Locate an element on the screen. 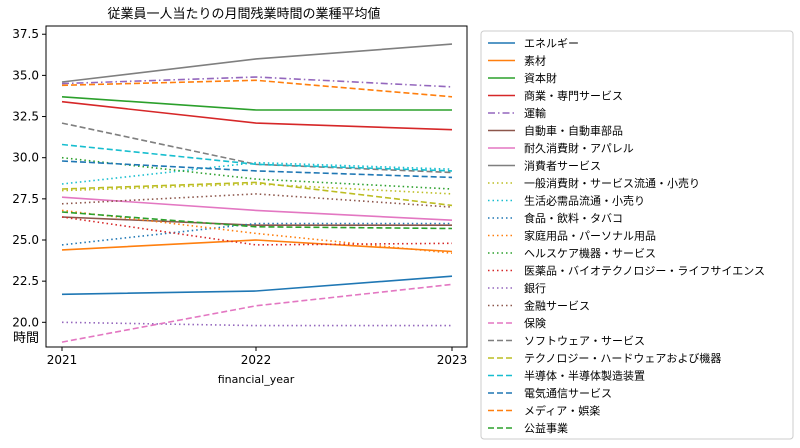  legend-label-14: 銀行 is located at coordinates (535, 288).